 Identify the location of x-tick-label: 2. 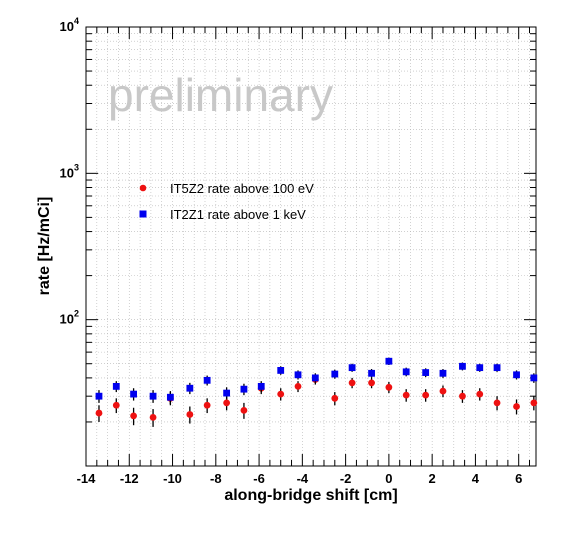
(432, 478).